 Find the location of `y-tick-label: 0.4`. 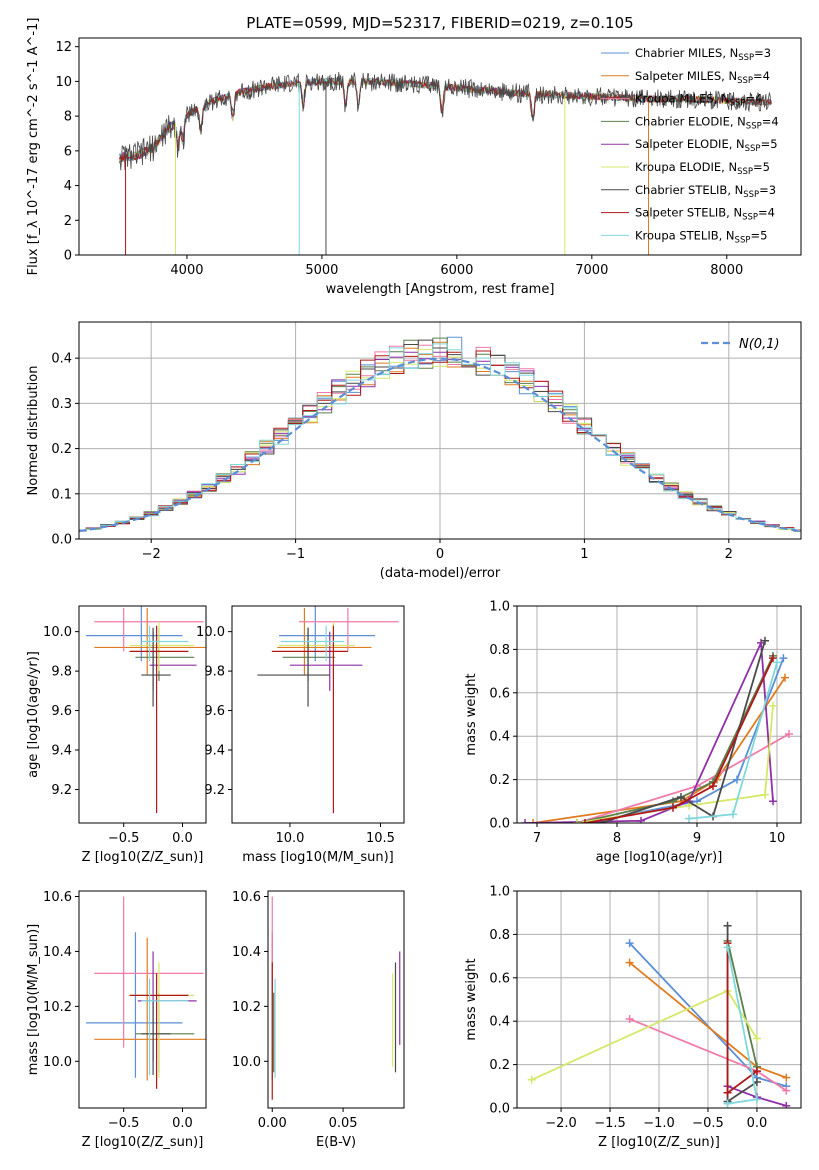

y-tick-label: 0.4 is located at coordinates (61, 359).